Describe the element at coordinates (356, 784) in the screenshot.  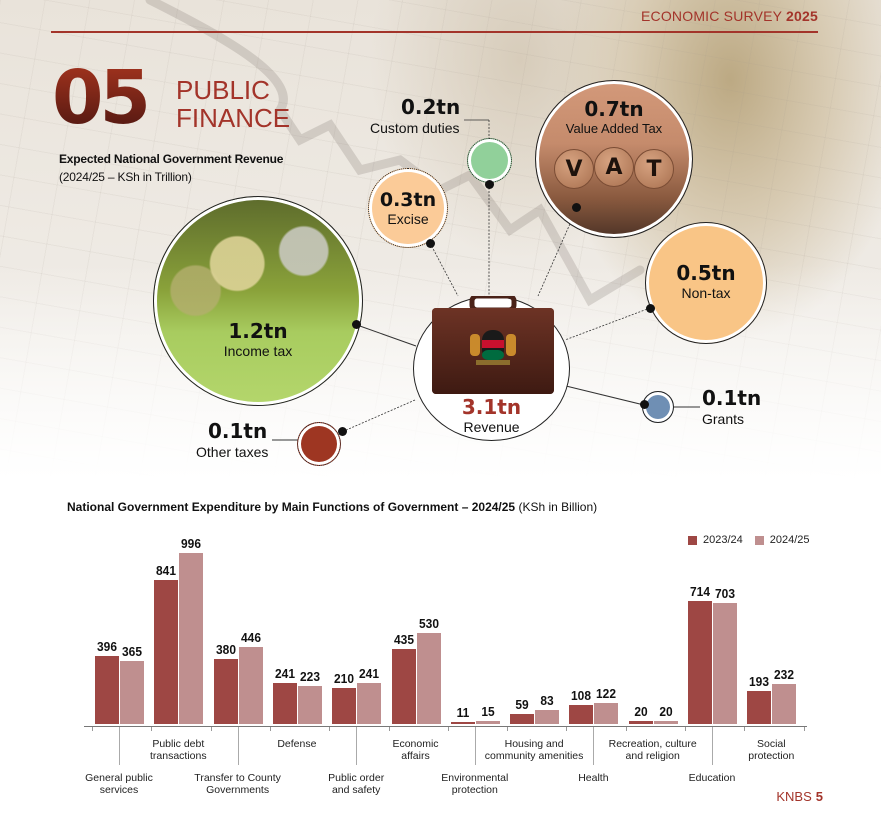
I see `category-label: Public order and safety` at that location.